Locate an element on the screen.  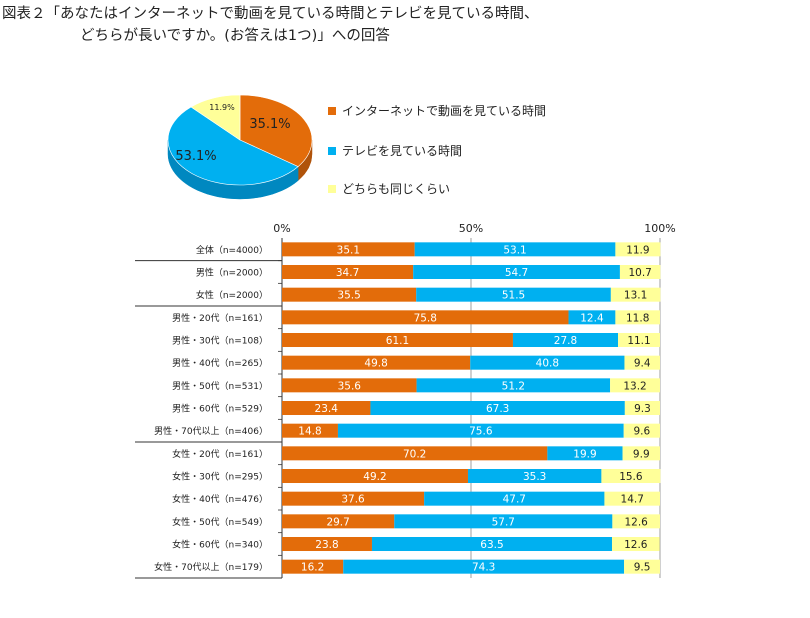
bar-value-label: 12.4 is located at coordinates (592, 318).